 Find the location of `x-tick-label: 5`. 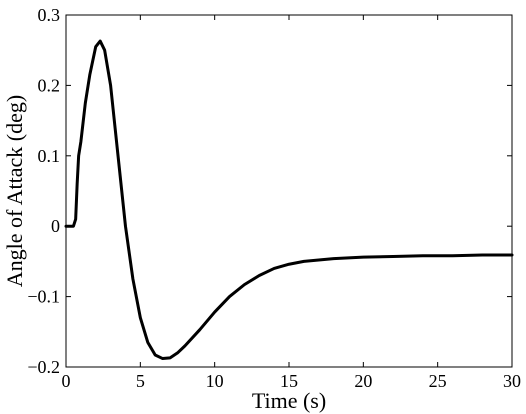

x-tick-label: 5 is located at coordinates (140, 381).